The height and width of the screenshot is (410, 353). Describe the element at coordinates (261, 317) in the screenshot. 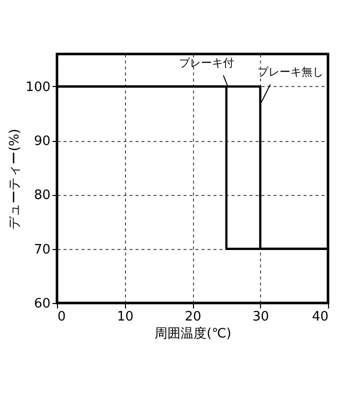

I see `x-tick-label: 30` at that location.